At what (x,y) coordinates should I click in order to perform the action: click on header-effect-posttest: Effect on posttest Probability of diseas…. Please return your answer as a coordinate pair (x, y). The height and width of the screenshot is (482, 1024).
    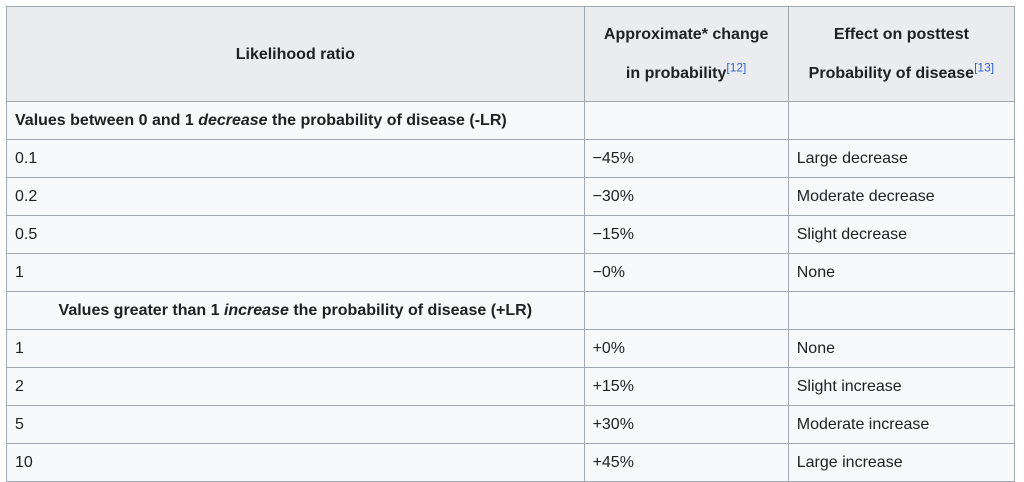
    Looking at the image, I should click on (901, 54).